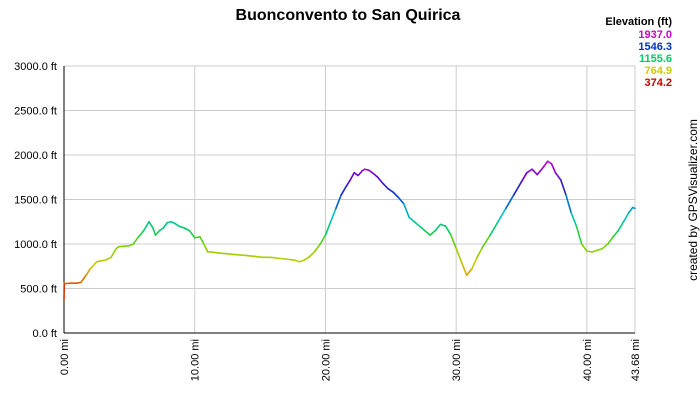 The image size is (700, 400). What do you see at coordinates (658, 83) in the screenshot?
I see `legend-entry: 374.2` at bounding box center [658, 83].